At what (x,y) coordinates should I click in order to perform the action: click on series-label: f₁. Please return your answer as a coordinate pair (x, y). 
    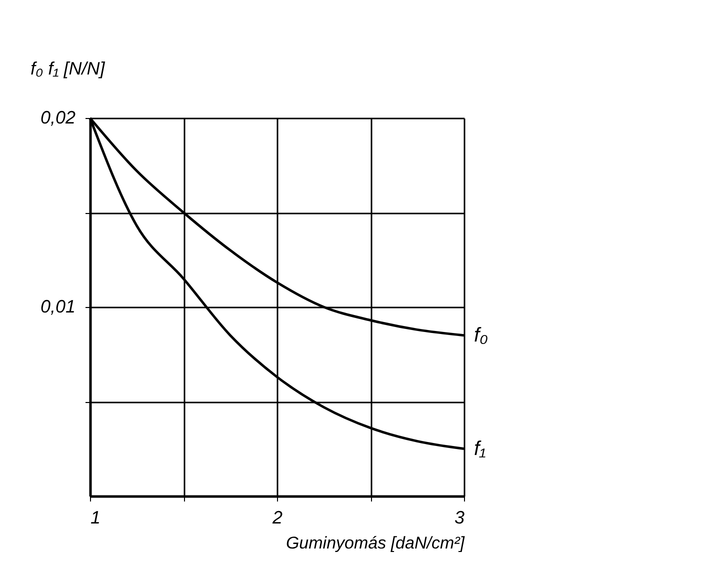
    Looking at the image, I should click on (480, 449).